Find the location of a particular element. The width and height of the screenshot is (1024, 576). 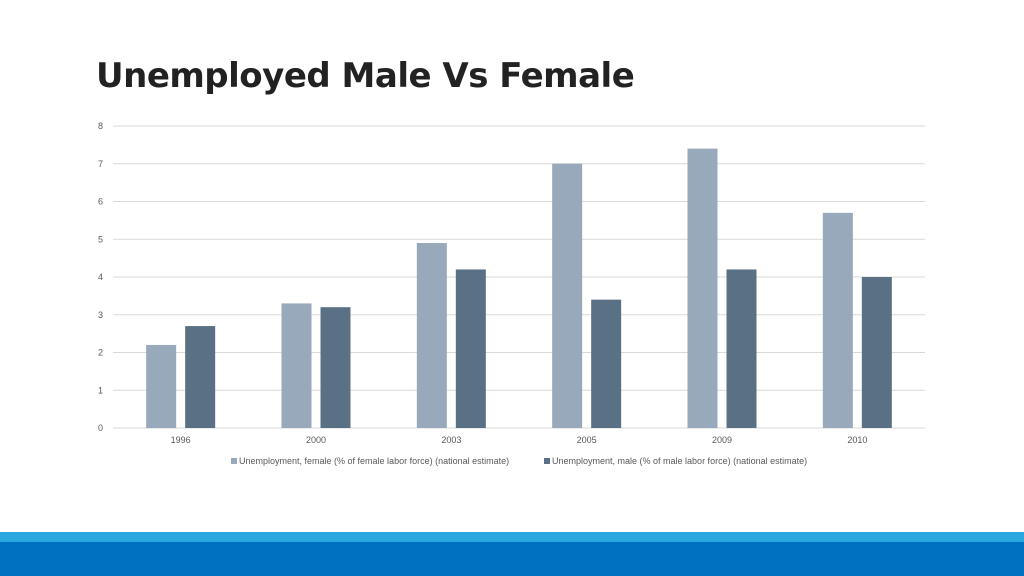

bar-female-2005 is located at coordinates (567, 295).